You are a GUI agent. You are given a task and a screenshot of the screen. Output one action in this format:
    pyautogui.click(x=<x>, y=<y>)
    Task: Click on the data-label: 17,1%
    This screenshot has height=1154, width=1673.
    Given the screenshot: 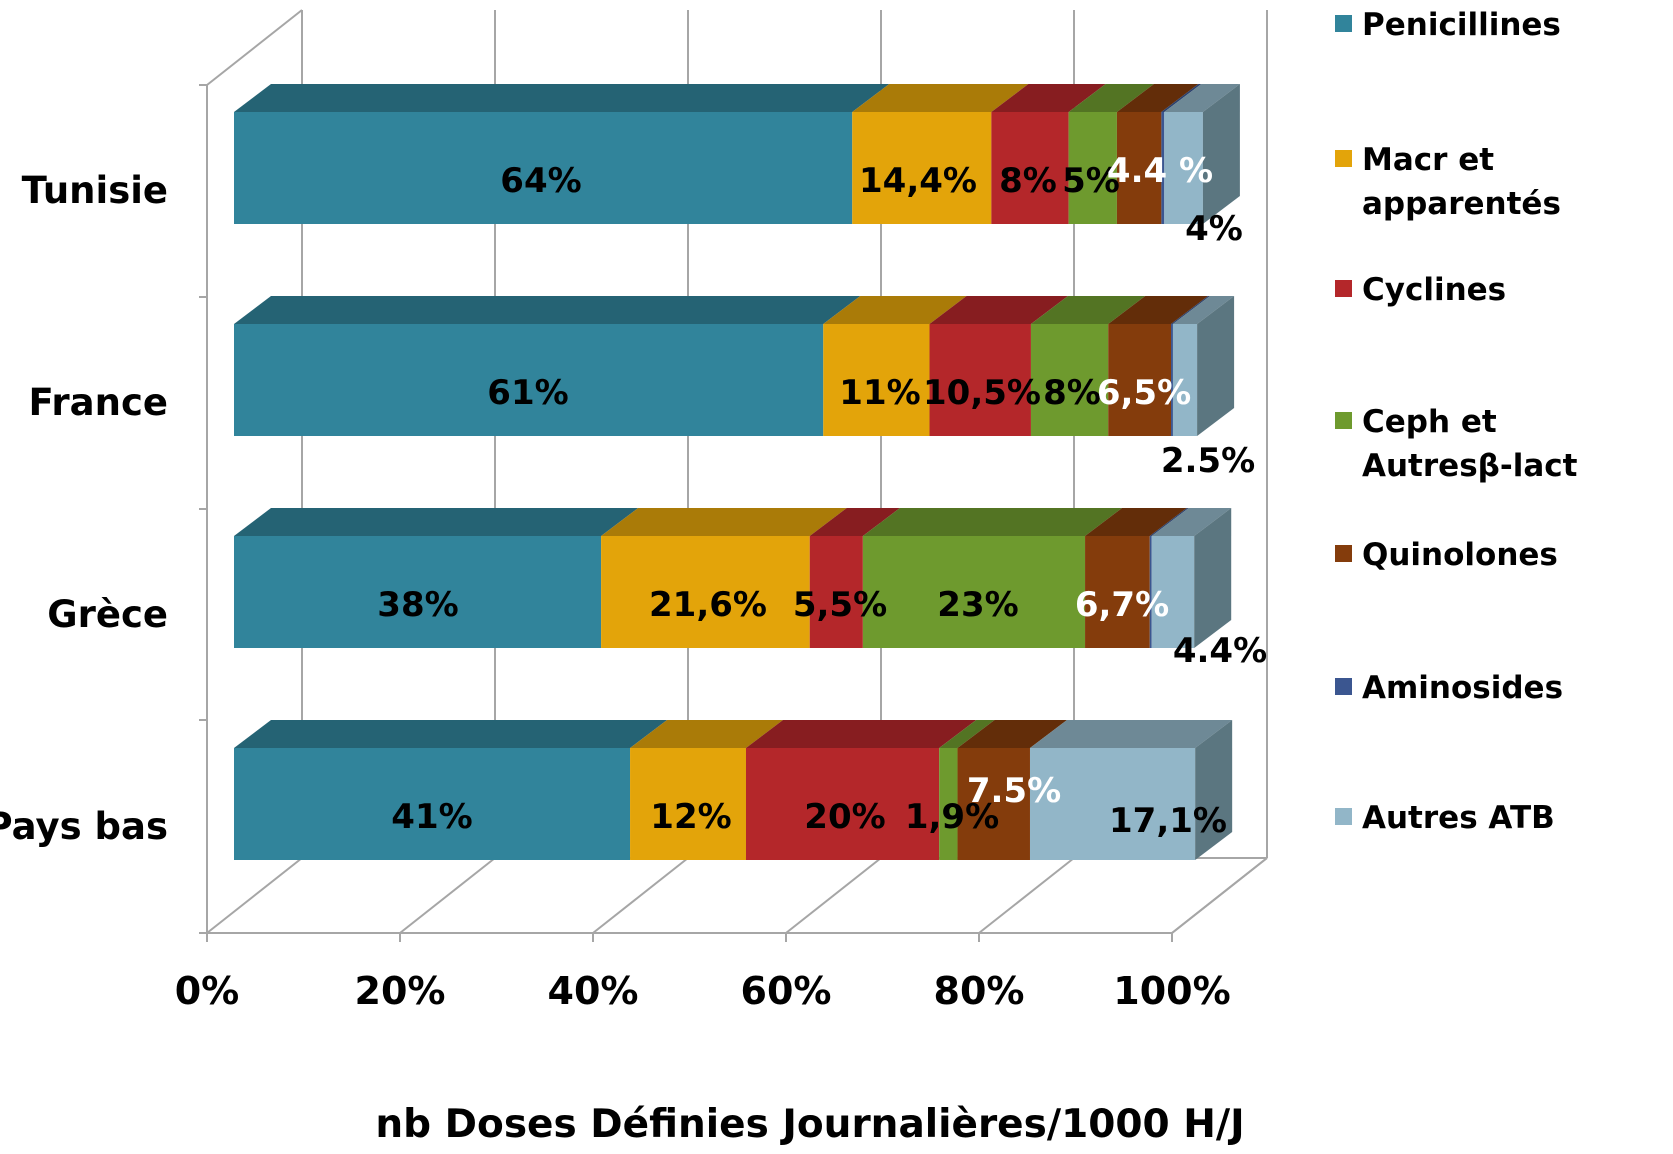 What is the action you would take?
    pyautogui.click(x=1168, y=821)
    